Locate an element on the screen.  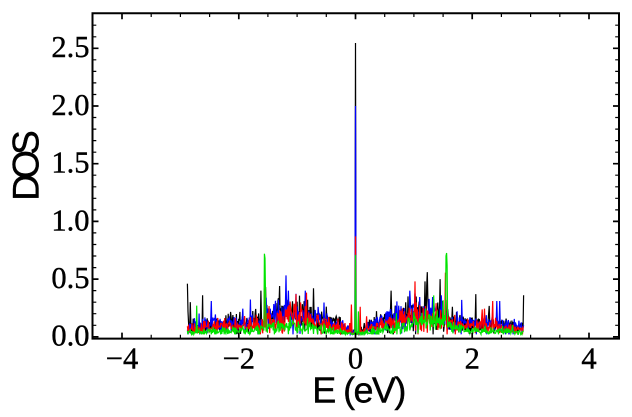
svg-text: 4 is located at coordinates (588, 359).